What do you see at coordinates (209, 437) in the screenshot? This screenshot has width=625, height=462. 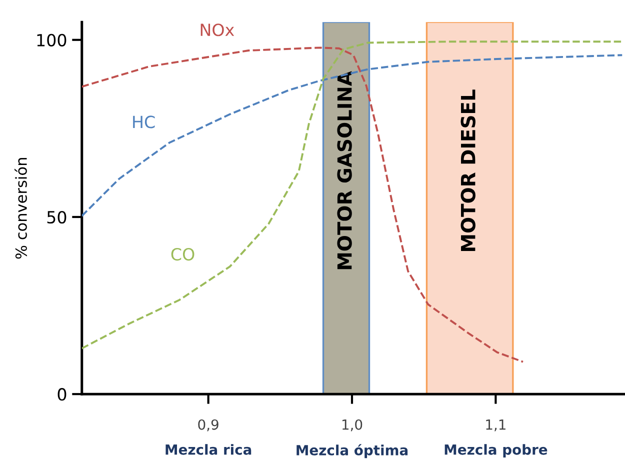 I see `x-tick-label: 0,9 Mezcla rica` at bounding box center [209, 437].